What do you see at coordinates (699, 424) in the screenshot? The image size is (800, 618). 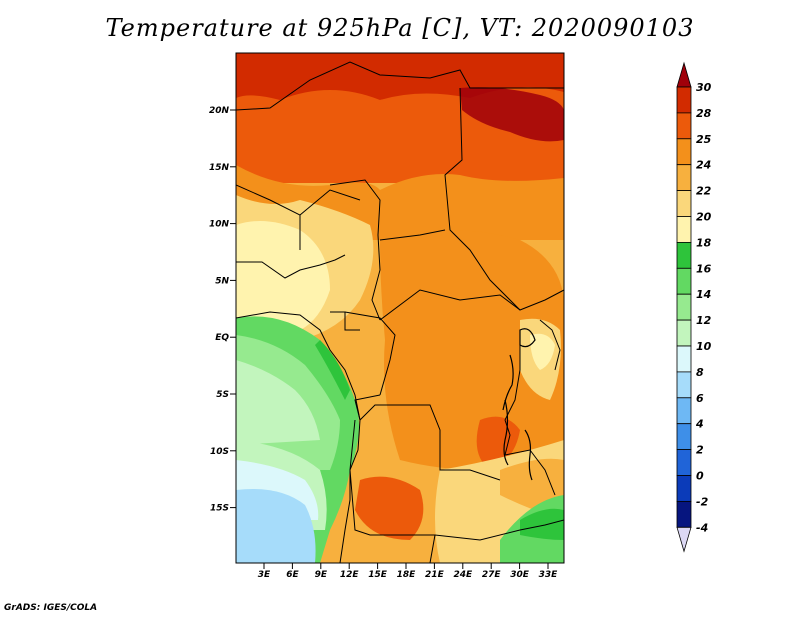 I see `colorbar-label: 4` at bounding box center [699, 424].